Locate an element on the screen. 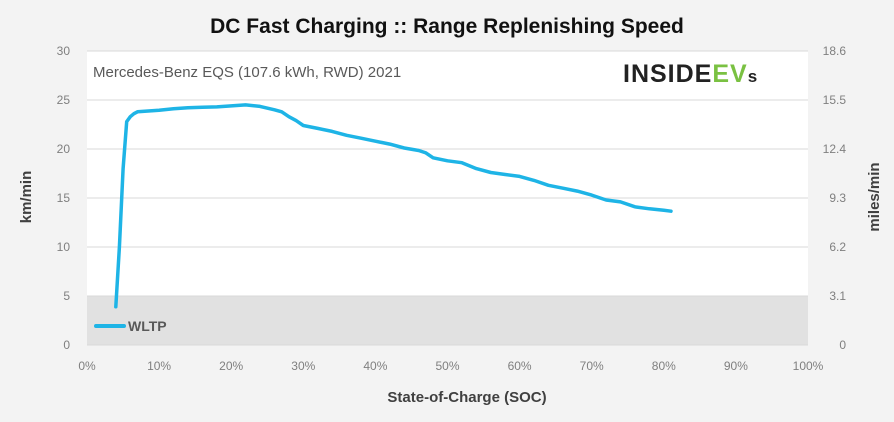  x-tick-label: 10% is located at coordinates (159, 366).